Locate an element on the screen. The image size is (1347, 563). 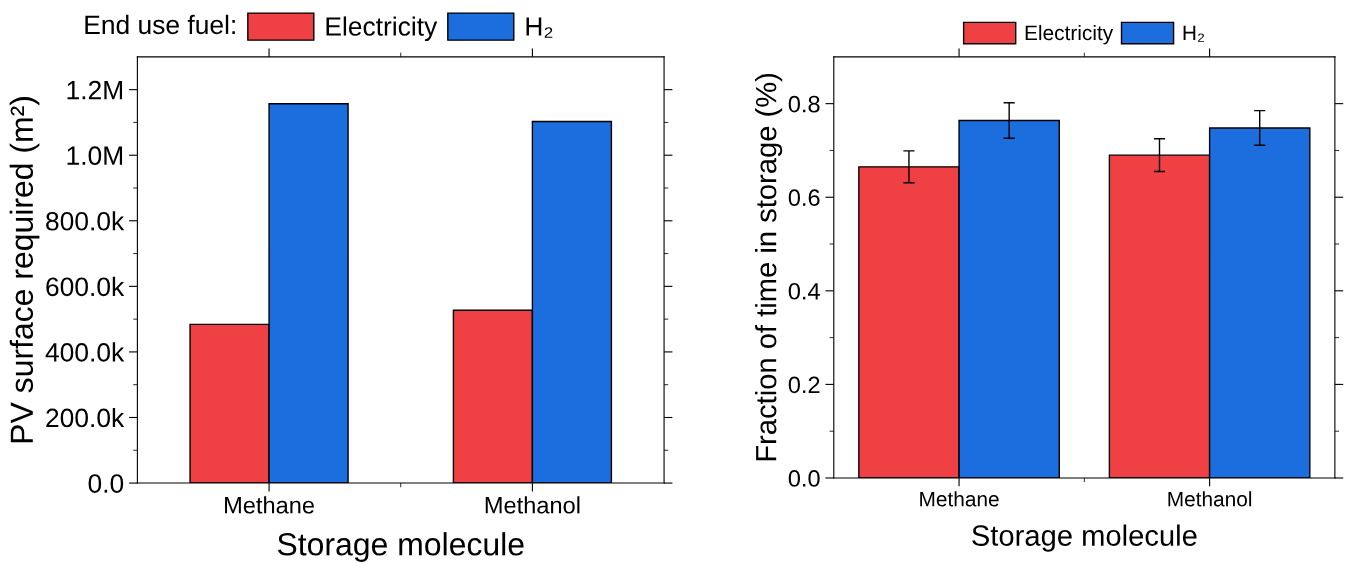
y-tick-label: 0.8 is located at coordinates (804, 104).